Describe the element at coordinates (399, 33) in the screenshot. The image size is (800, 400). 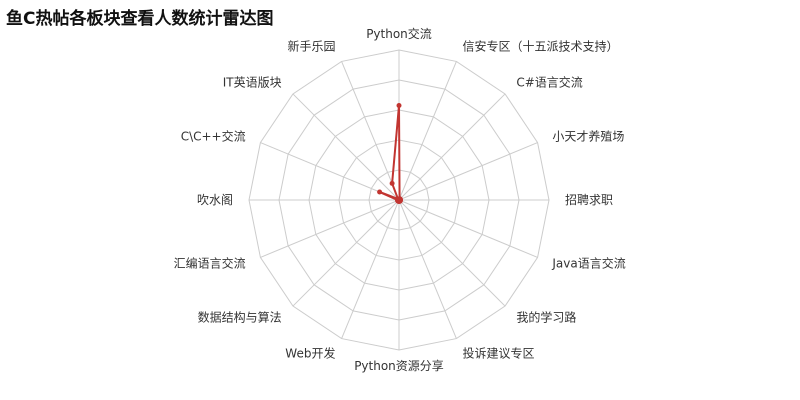
I see `indicator-label: Python交流` at that location.